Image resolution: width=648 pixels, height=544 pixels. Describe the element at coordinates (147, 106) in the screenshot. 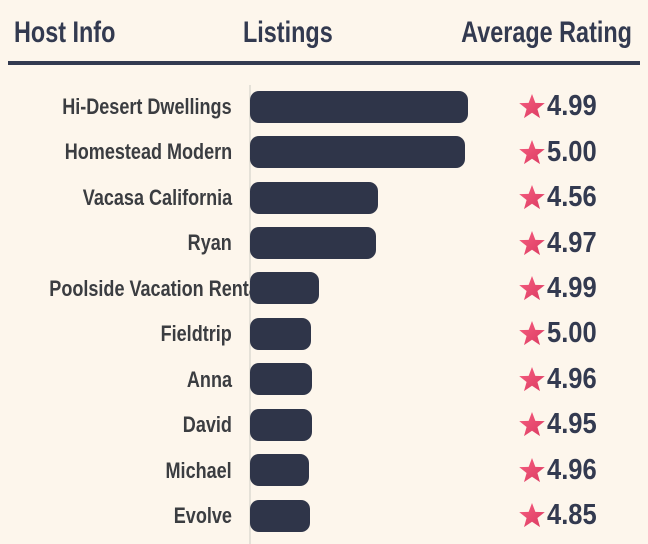

I see `host-label-text: Hi-Desert Dwellings` at that location.